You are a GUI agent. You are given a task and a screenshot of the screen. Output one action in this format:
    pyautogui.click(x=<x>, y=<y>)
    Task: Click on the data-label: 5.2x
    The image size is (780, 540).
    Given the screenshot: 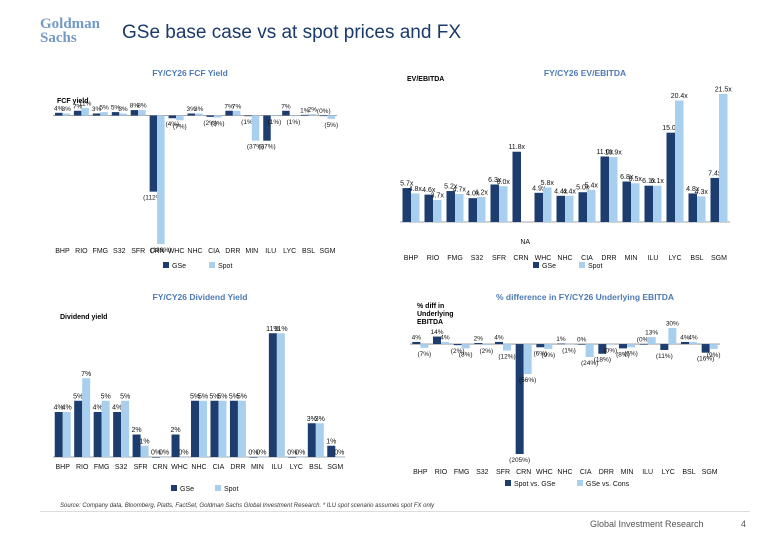 What is the action you would take?
    pyautogui.click(x=451, y=187)
    